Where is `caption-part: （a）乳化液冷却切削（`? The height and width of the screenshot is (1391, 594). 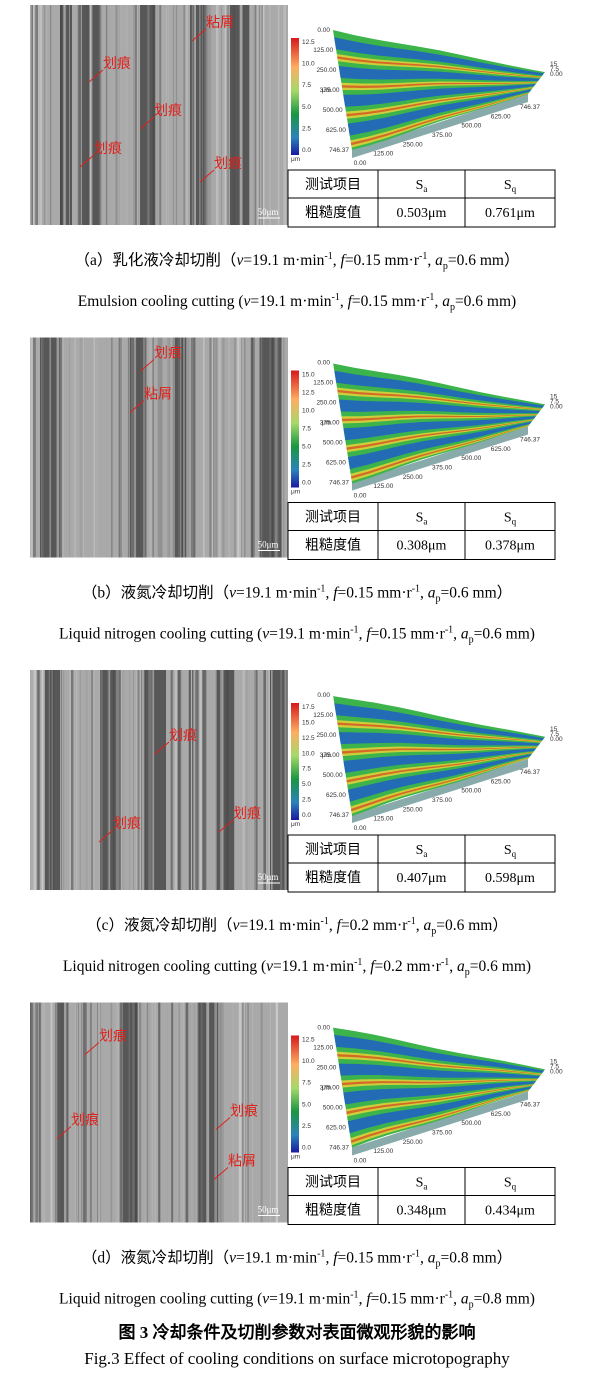 caption-part: （a）乳化液冷却切削（ is located at coordinates (156, 260).